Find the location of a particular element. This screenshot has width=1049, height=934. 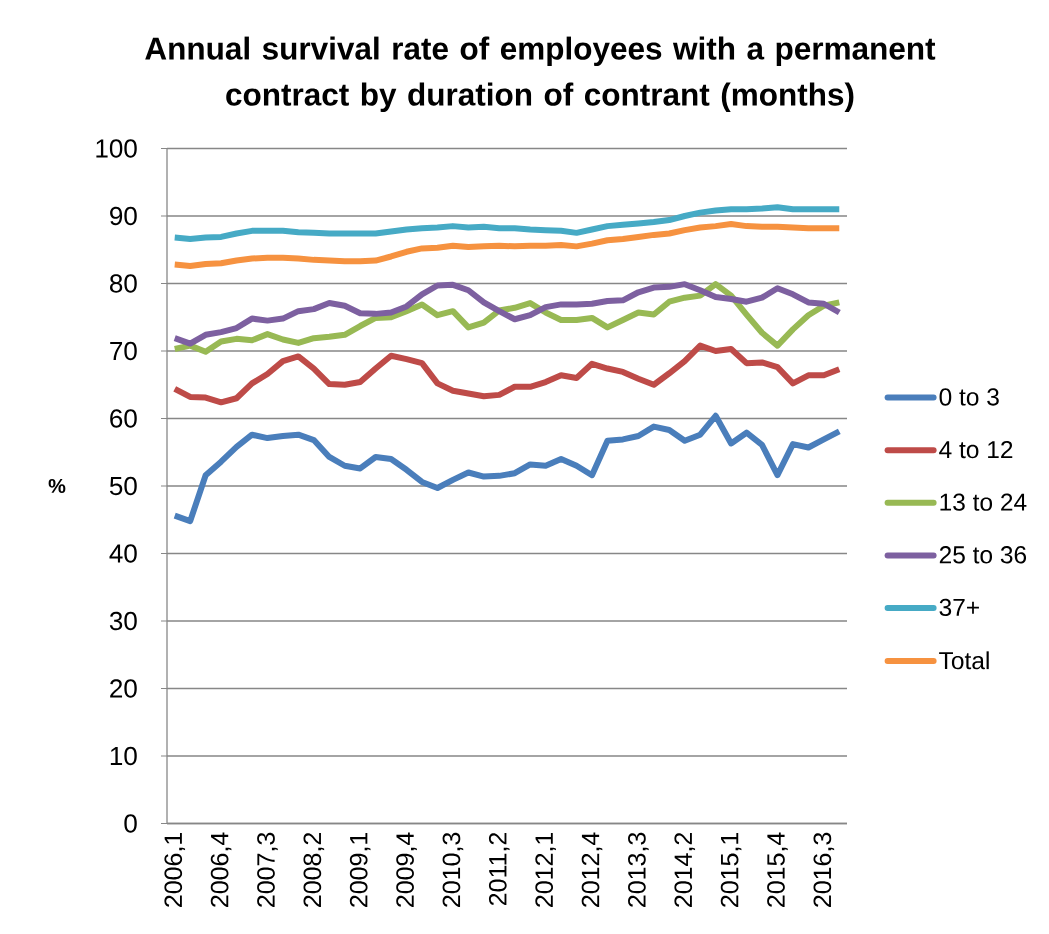

legend-label: Total is located at coordinates (964, 660).